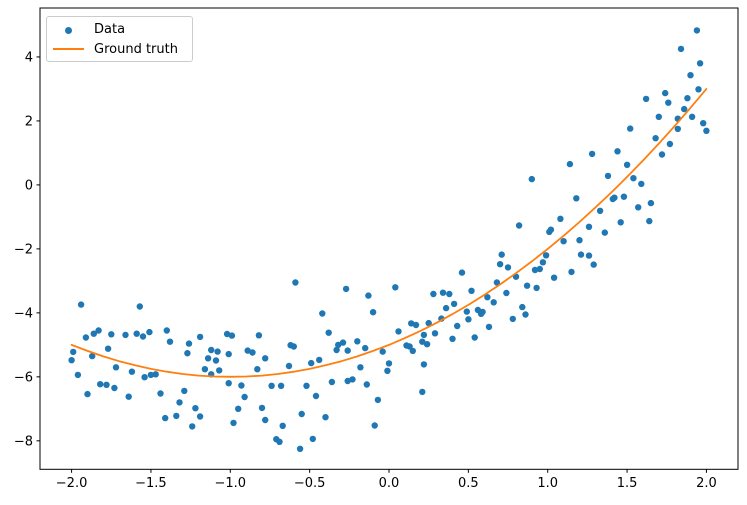 The width and height of the screenshot is (747, 505). I want to click on y-tick-label: 2, so click(29, 121).